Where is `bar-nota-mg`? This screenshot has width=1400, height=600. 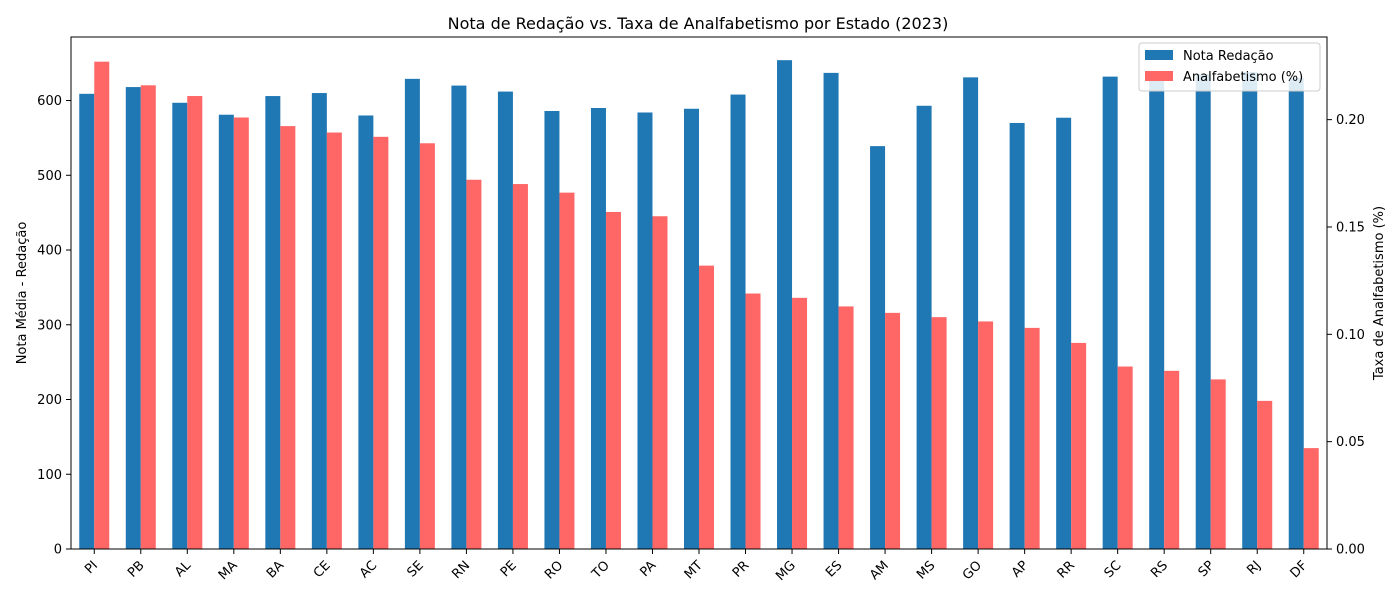
bar-nota-mg is located at coordinates (785, 304).